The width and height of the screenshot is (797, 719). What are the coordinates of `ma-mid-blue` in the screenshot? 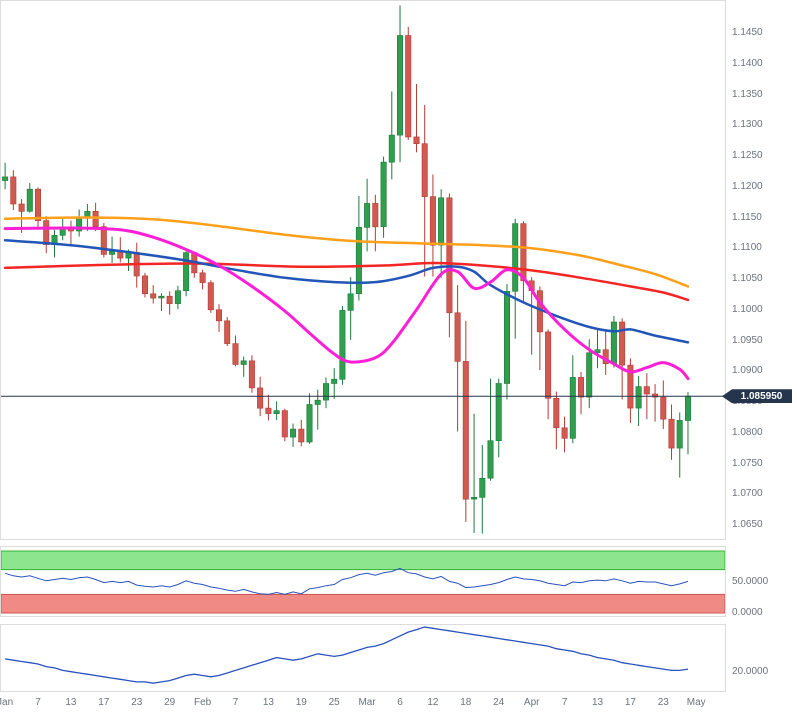 It's located at (346, 291).